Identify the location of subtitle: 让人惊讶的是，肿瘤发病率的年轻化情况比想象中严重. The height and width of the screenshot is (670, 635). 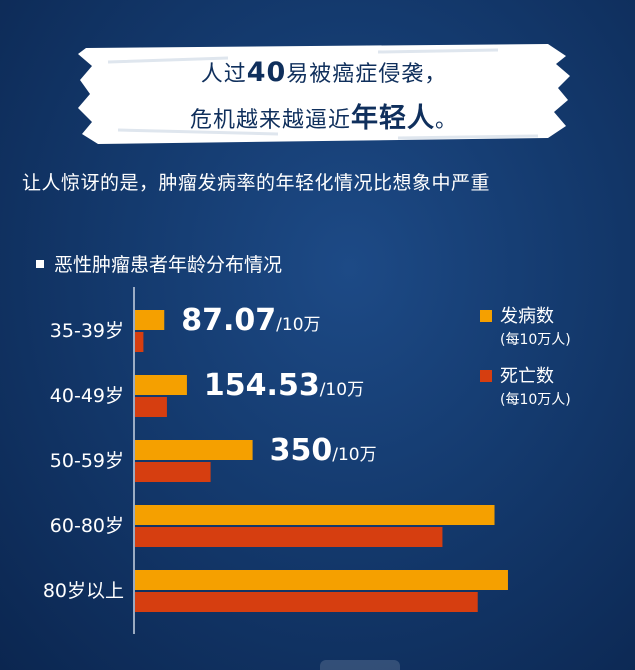
(256, 183).